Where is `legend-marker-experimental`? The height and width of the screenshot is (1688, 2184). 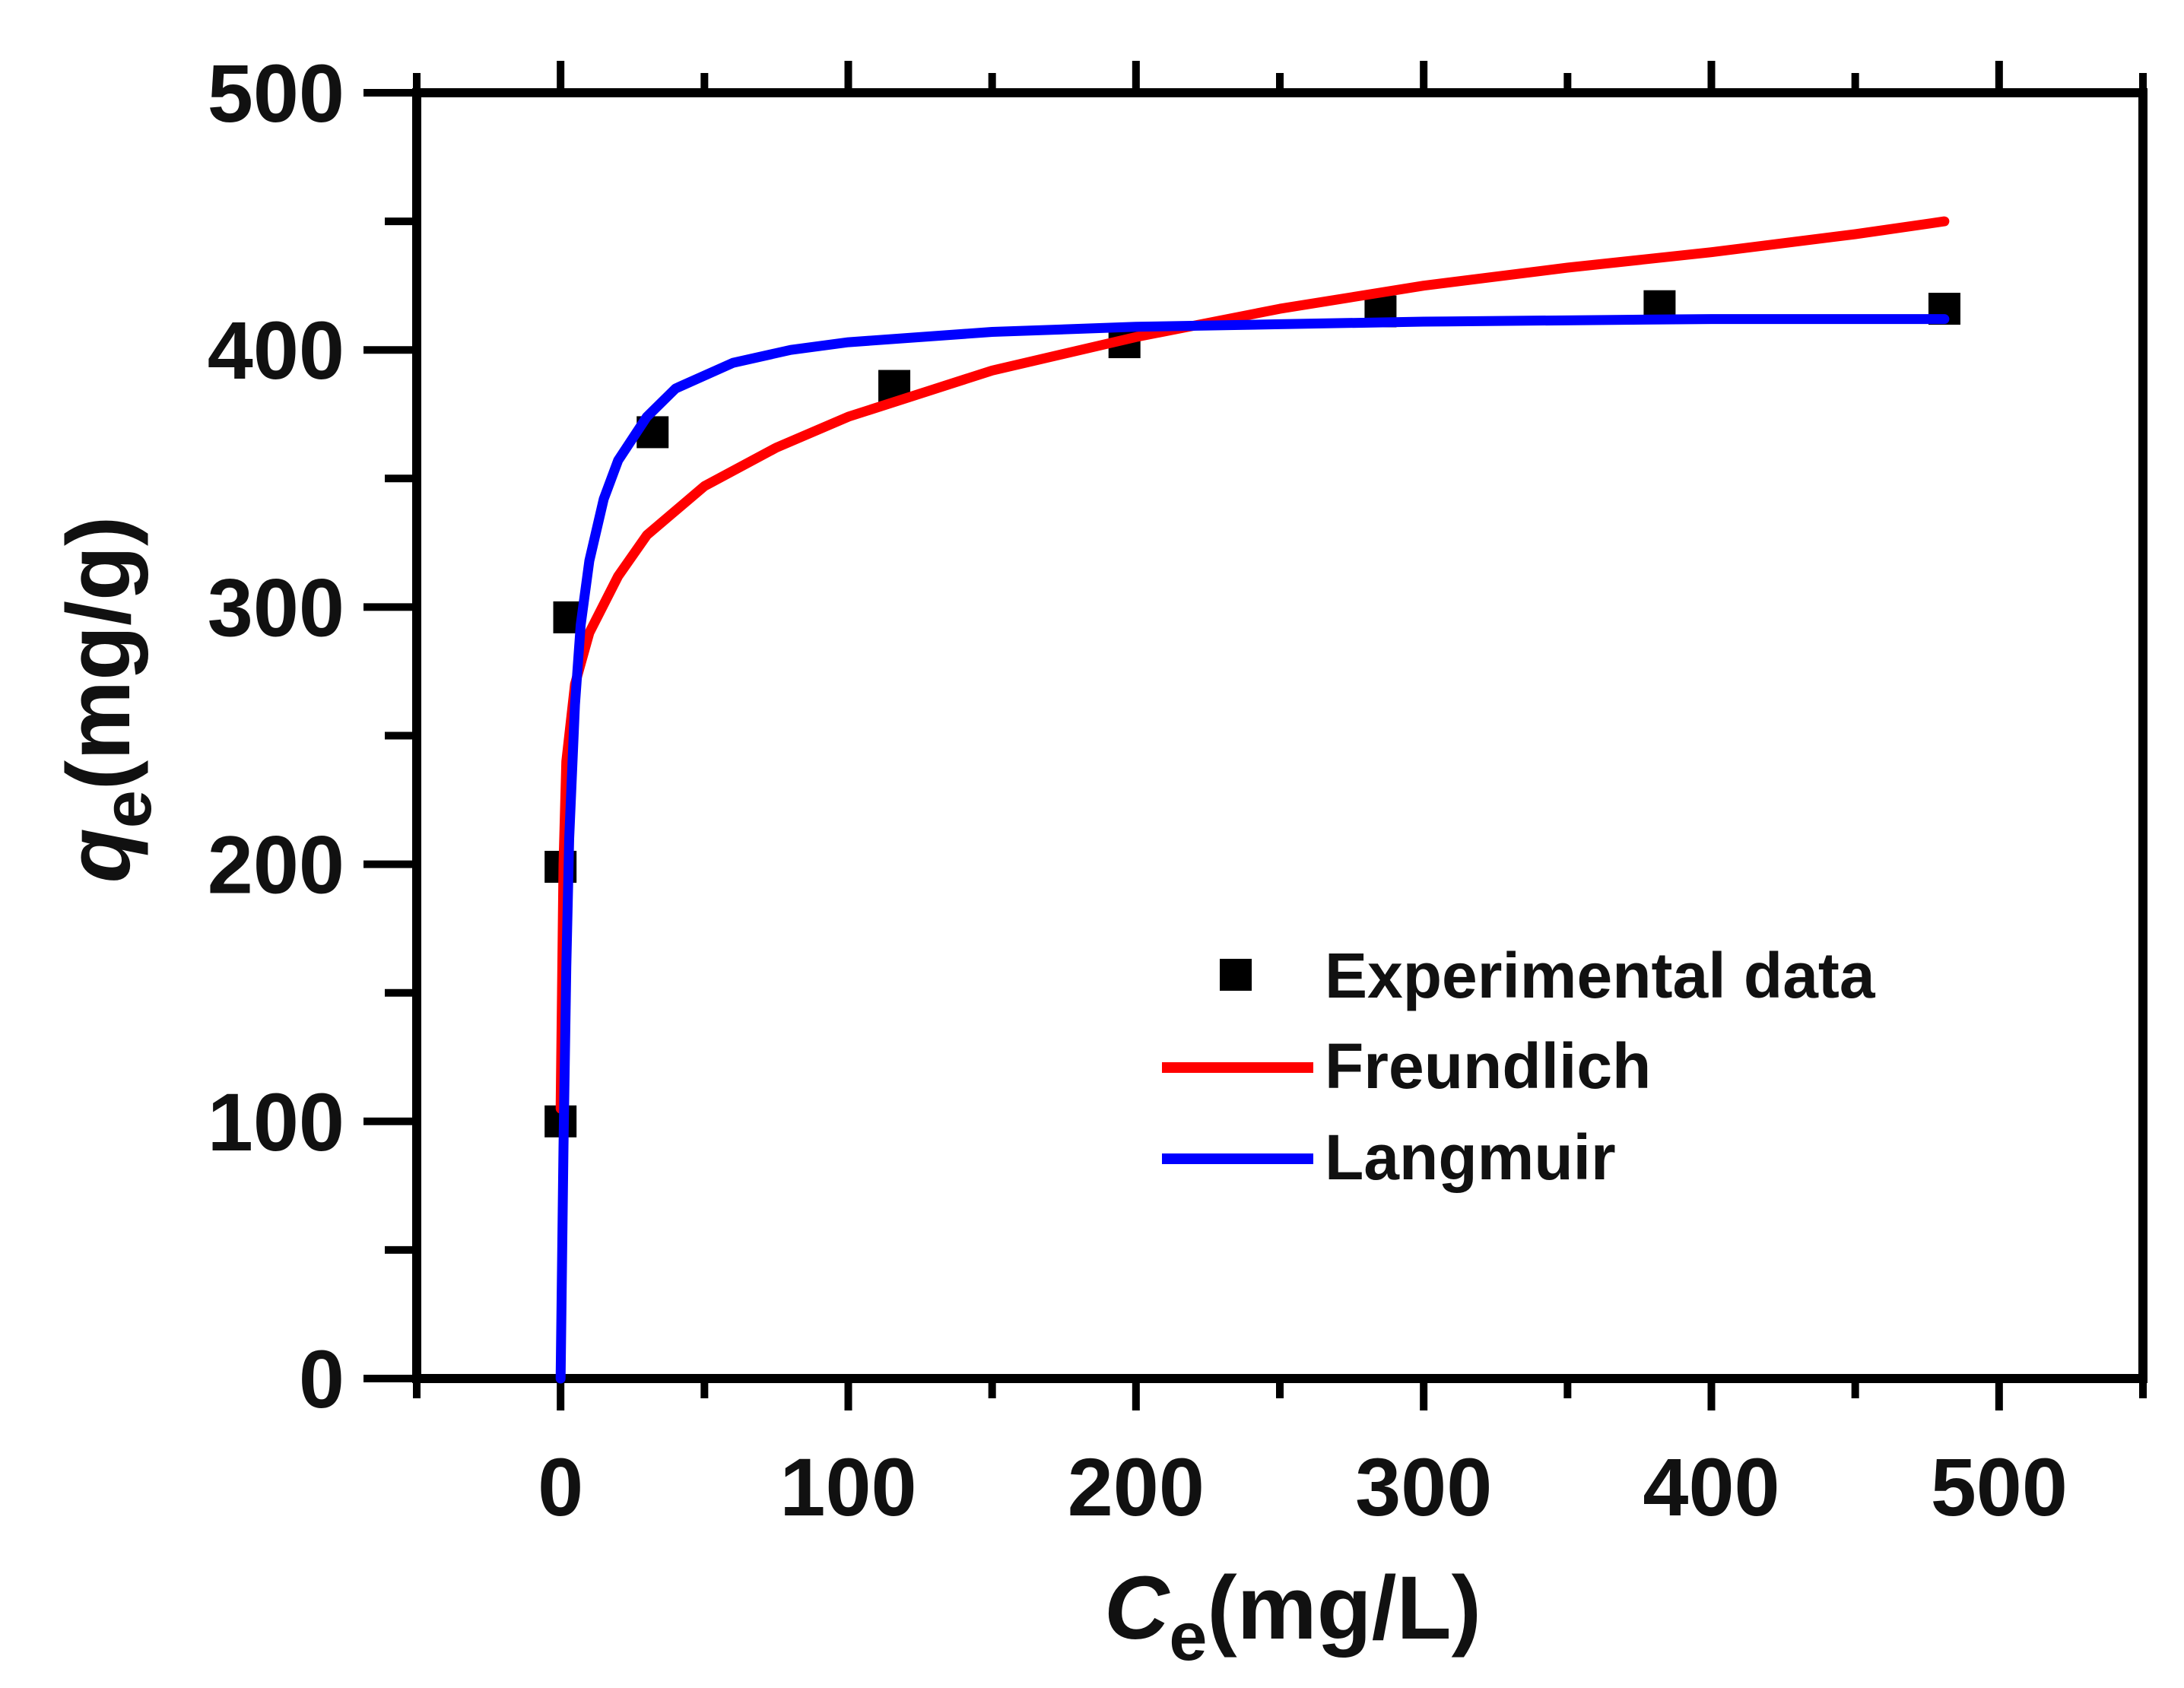
legend-marker-experimental is located at coordinates (1236, 975).